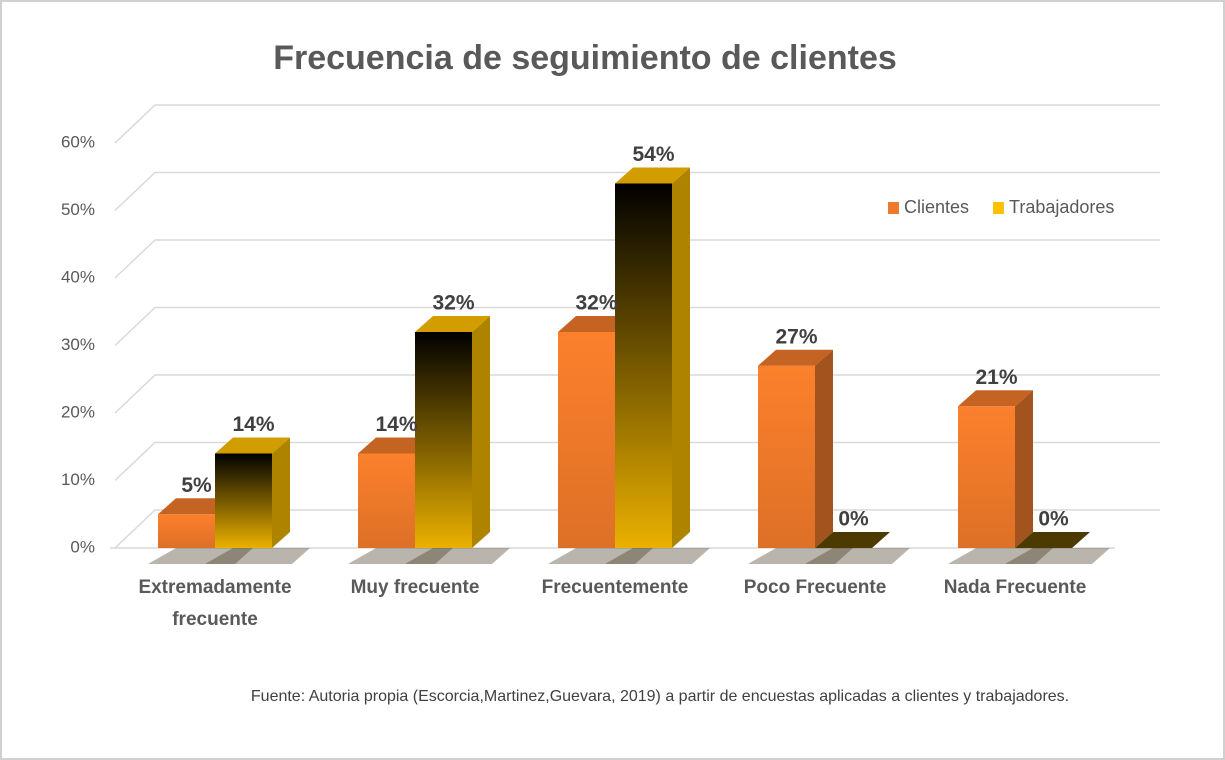 The height and width of the screenshot is (760, 1225). What do you see at coordinates (1015, 587) in the screenshot?
I see `x-tick-label: Nada Frecuente` at bounding box center [1015, 587].